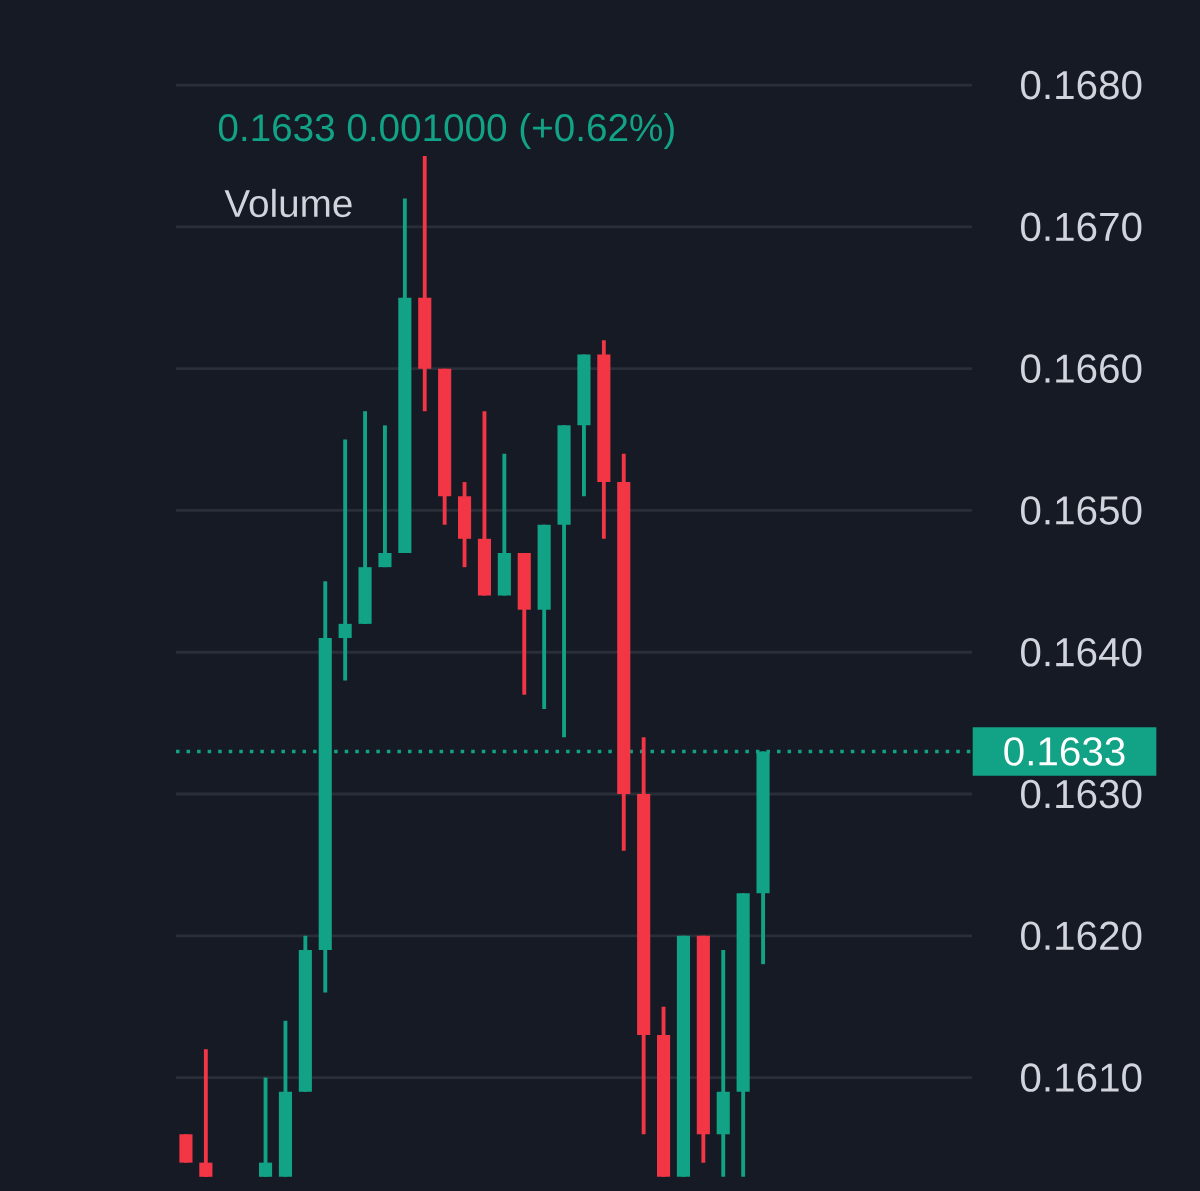  Describe the element at coordinates (1081, 227) in the screenshot. I see `y-tick-label: 0.1670` at that location.